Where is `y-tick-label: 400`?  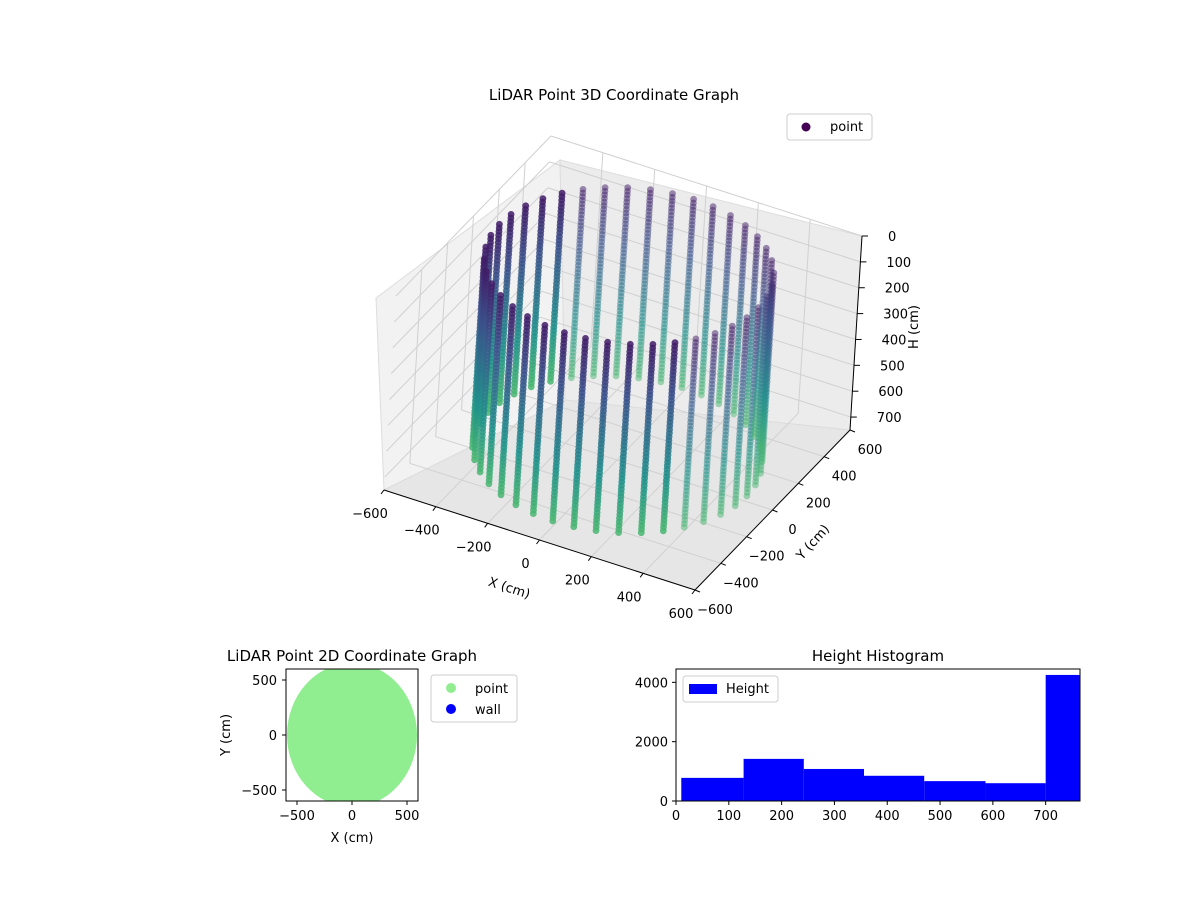 y-tick-label: 400 is located at coordinates (844, 477).